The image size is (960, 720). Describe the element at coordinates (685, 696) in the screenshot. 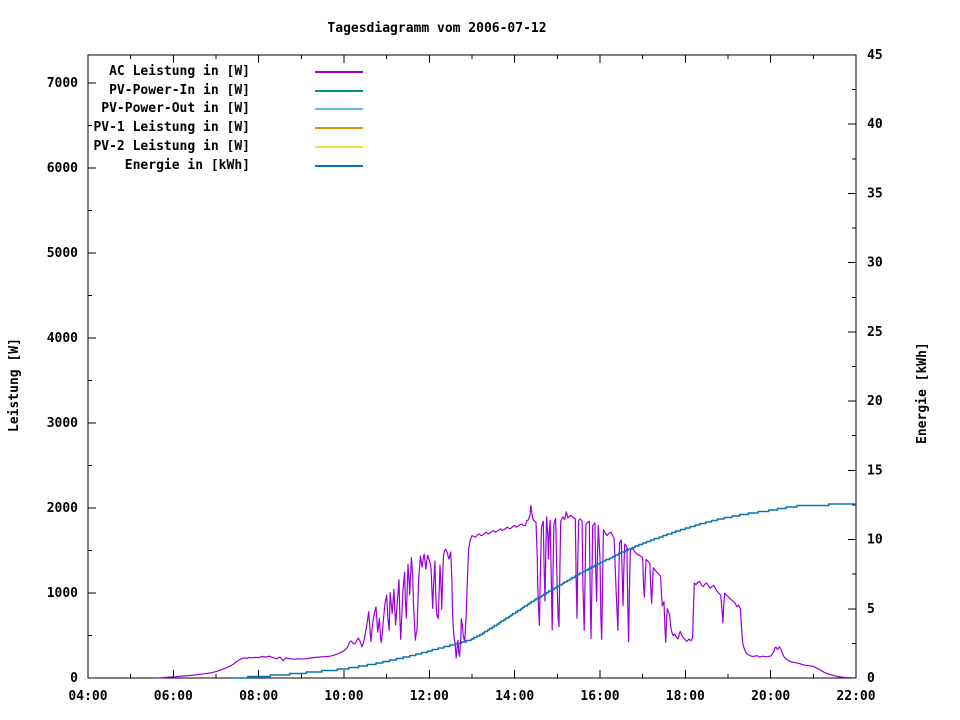

I see `x-tick-label: 18:00` at that location.